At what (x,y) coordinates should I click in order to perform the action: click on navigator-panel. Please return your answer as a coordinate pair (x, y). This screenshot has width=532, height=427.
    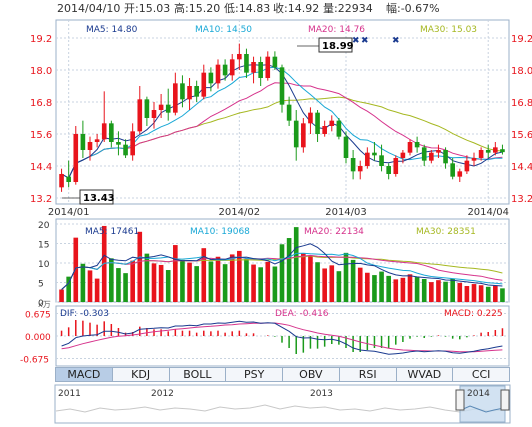
    Looking at the image, I should click on (282, 404).